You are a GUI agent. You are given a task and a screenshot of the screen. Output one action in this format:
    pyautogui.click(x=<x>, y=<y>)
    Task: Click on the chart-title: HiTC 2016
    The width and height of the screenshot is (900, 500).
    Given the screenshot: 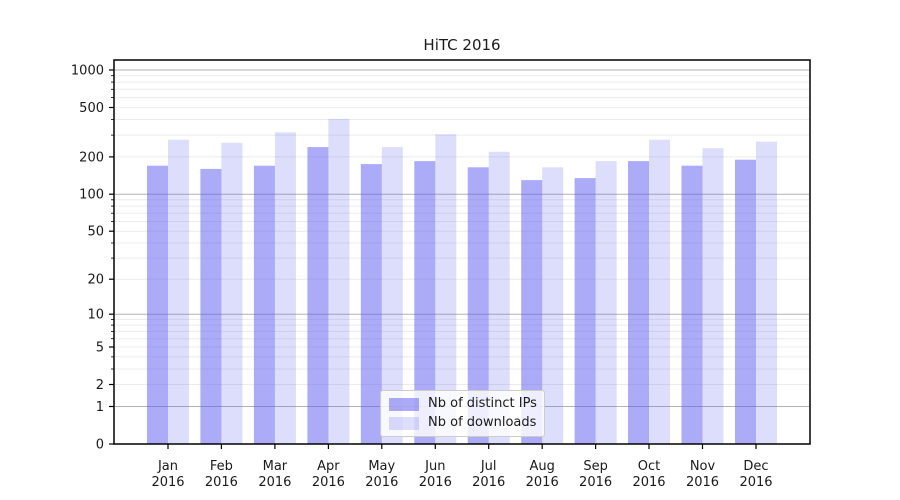 What is the action you would take?
    pyautogui.click(x=462, y=45)
    